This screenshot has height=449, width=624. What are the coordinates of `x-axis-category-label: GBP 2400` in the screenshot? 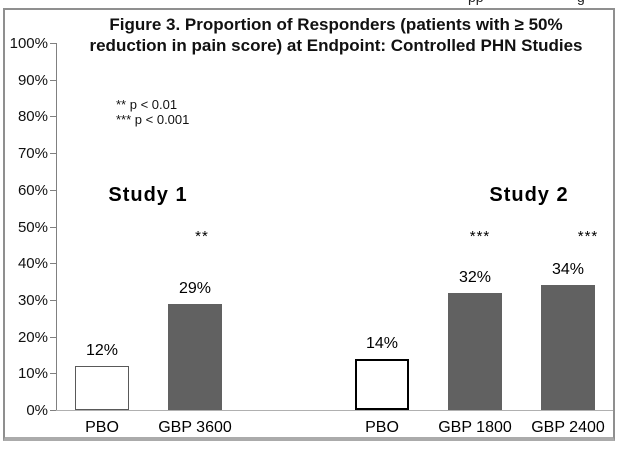 It's located at (568, 427).